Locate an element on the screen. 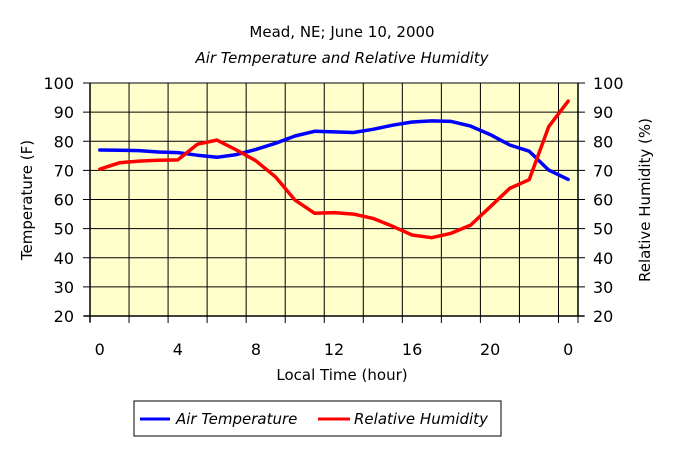  y-right-tick-label: 90 is located at coordinates (603, 112).